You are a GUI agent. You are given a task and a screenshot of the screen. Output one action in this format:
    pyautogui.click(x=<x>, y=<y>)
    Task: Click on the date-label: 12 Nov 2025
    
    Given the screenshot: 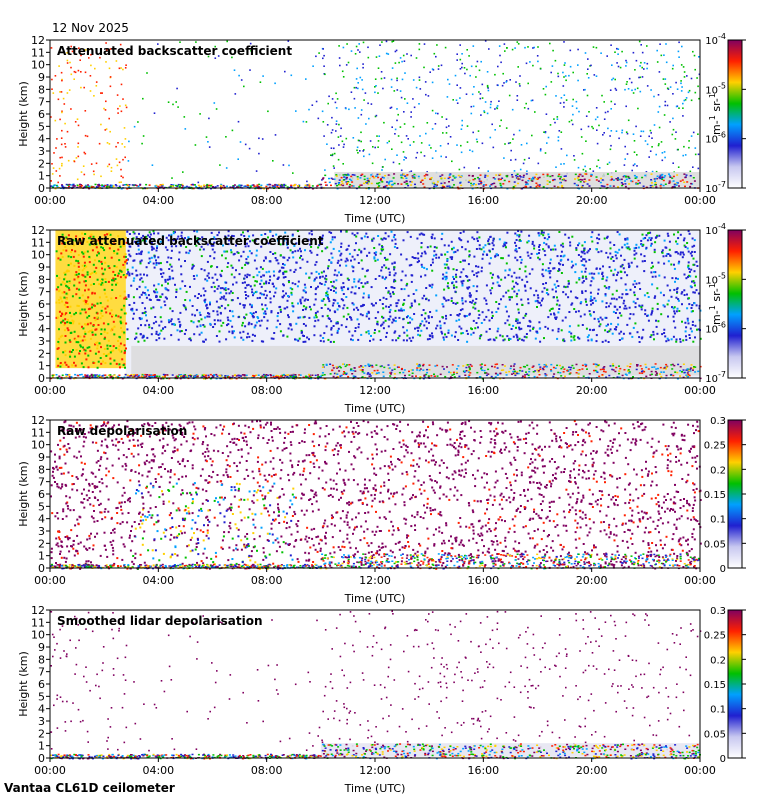 What is the action you would take?
    pyautogui.click(x=90, y=28)
    